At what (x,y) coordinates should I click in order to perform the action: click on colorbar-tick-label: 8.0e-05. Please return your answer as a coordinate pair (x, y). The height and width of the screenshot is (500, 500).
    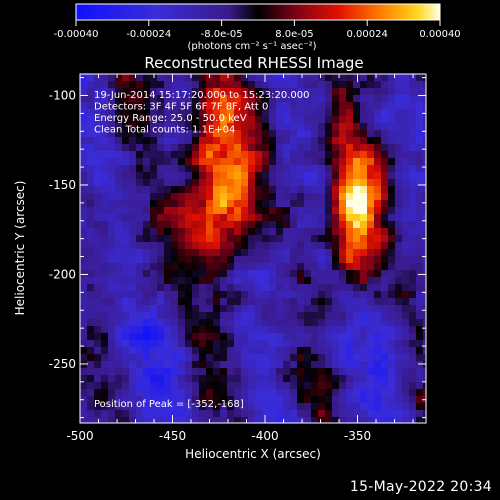
    Looking at the image, I should click on (294, 34).